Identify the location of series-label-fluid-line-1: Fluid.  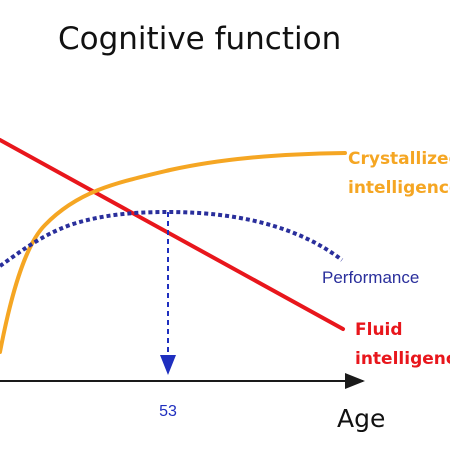
(379, 330).